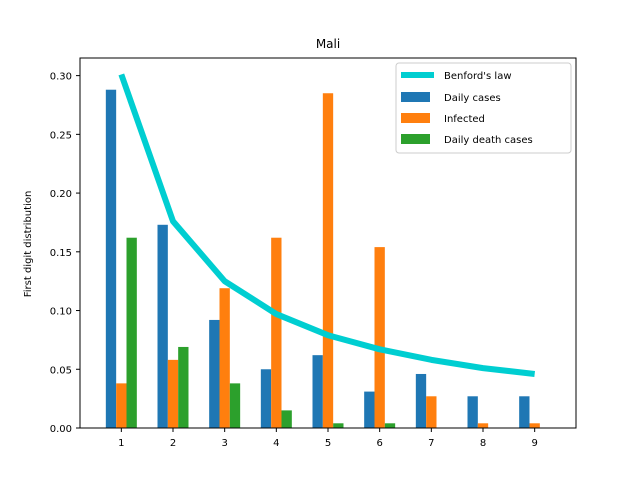  I want to click on x-tick-label-7: 7, so click(431, 443).